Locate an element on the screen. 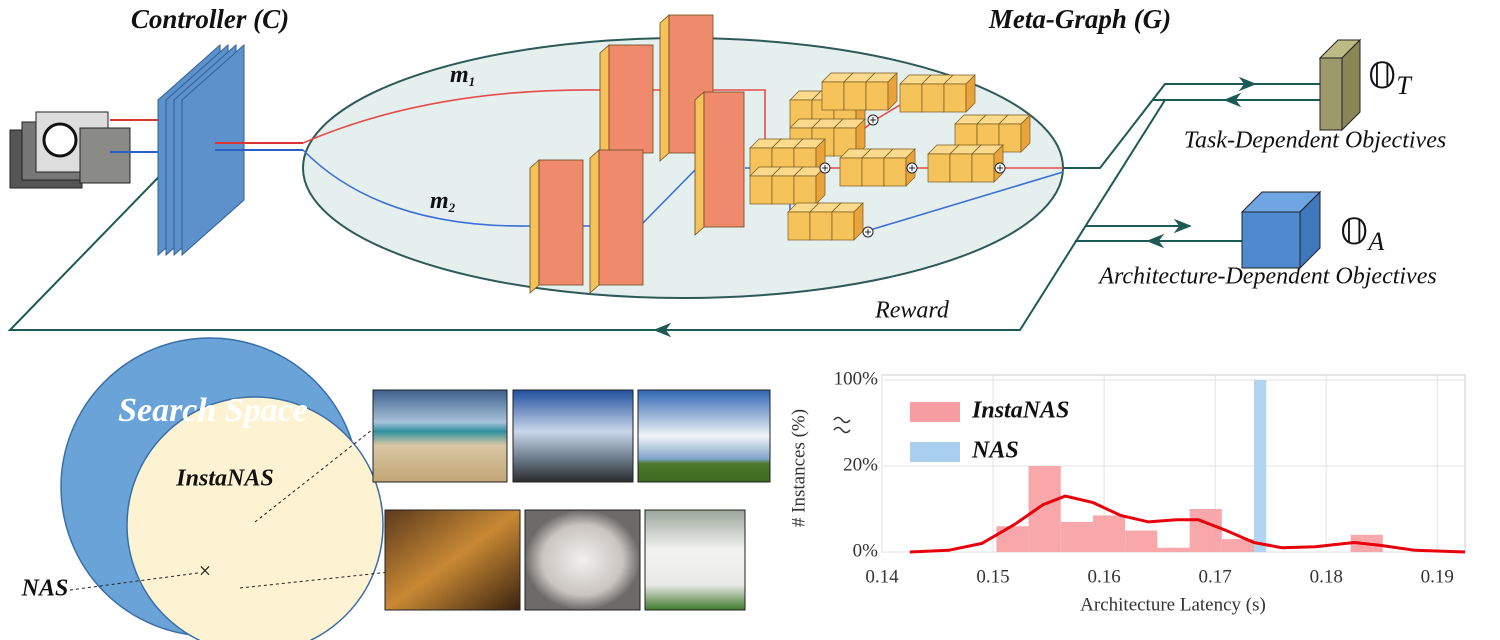 Image resolution: width=1500 pixels, height=640 pixels. y-tick-label: 0% is located at coordinates (866, 550).